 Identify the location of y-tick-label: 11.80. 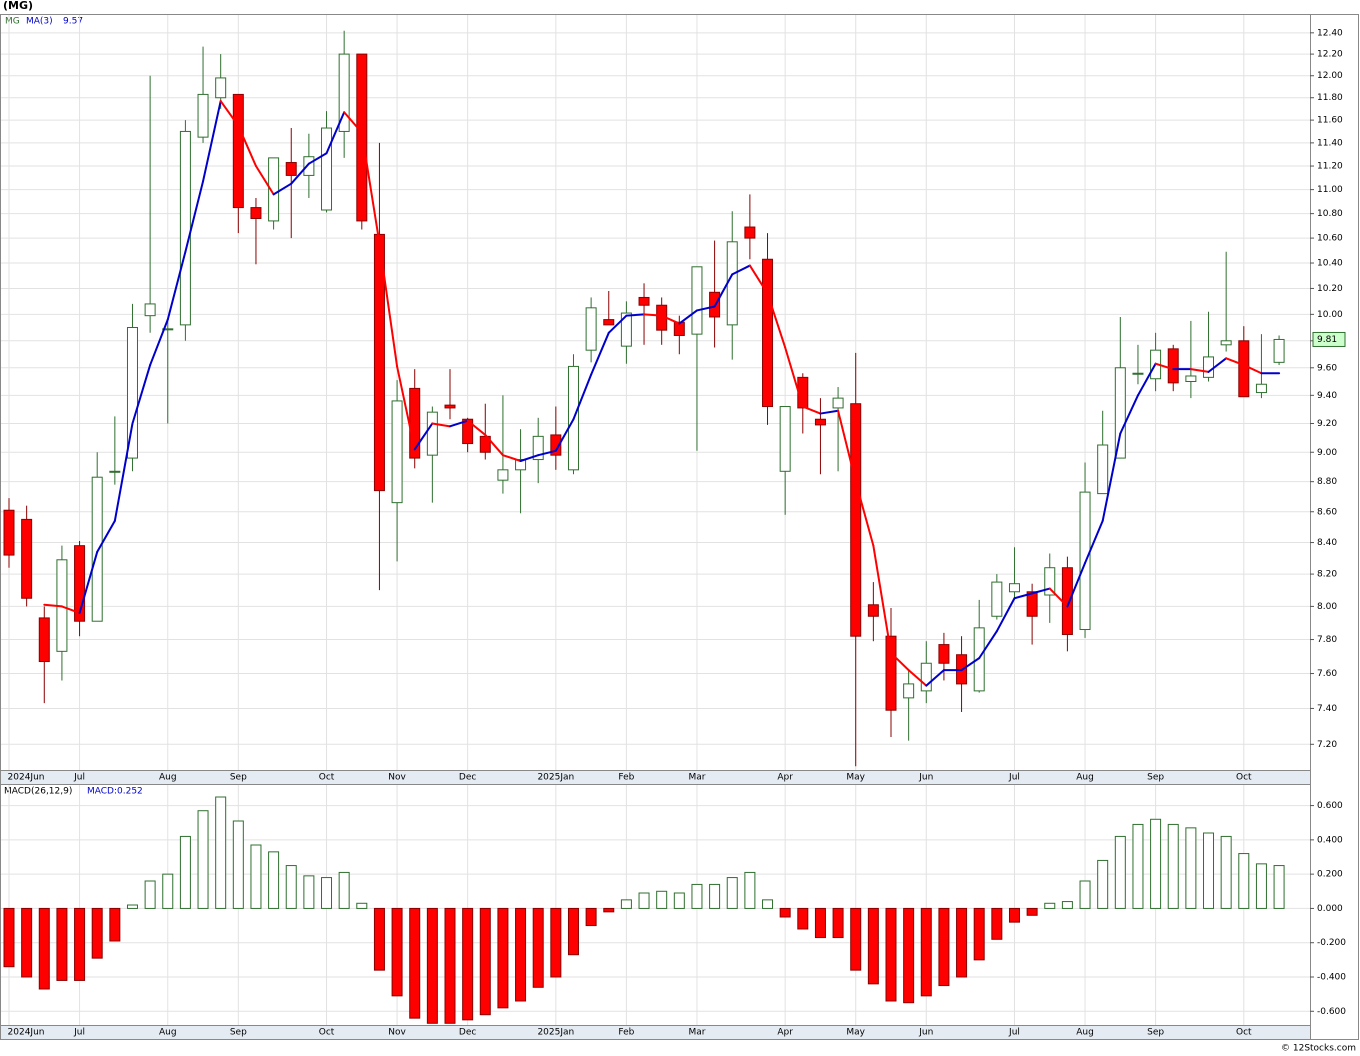
(1330, 98).